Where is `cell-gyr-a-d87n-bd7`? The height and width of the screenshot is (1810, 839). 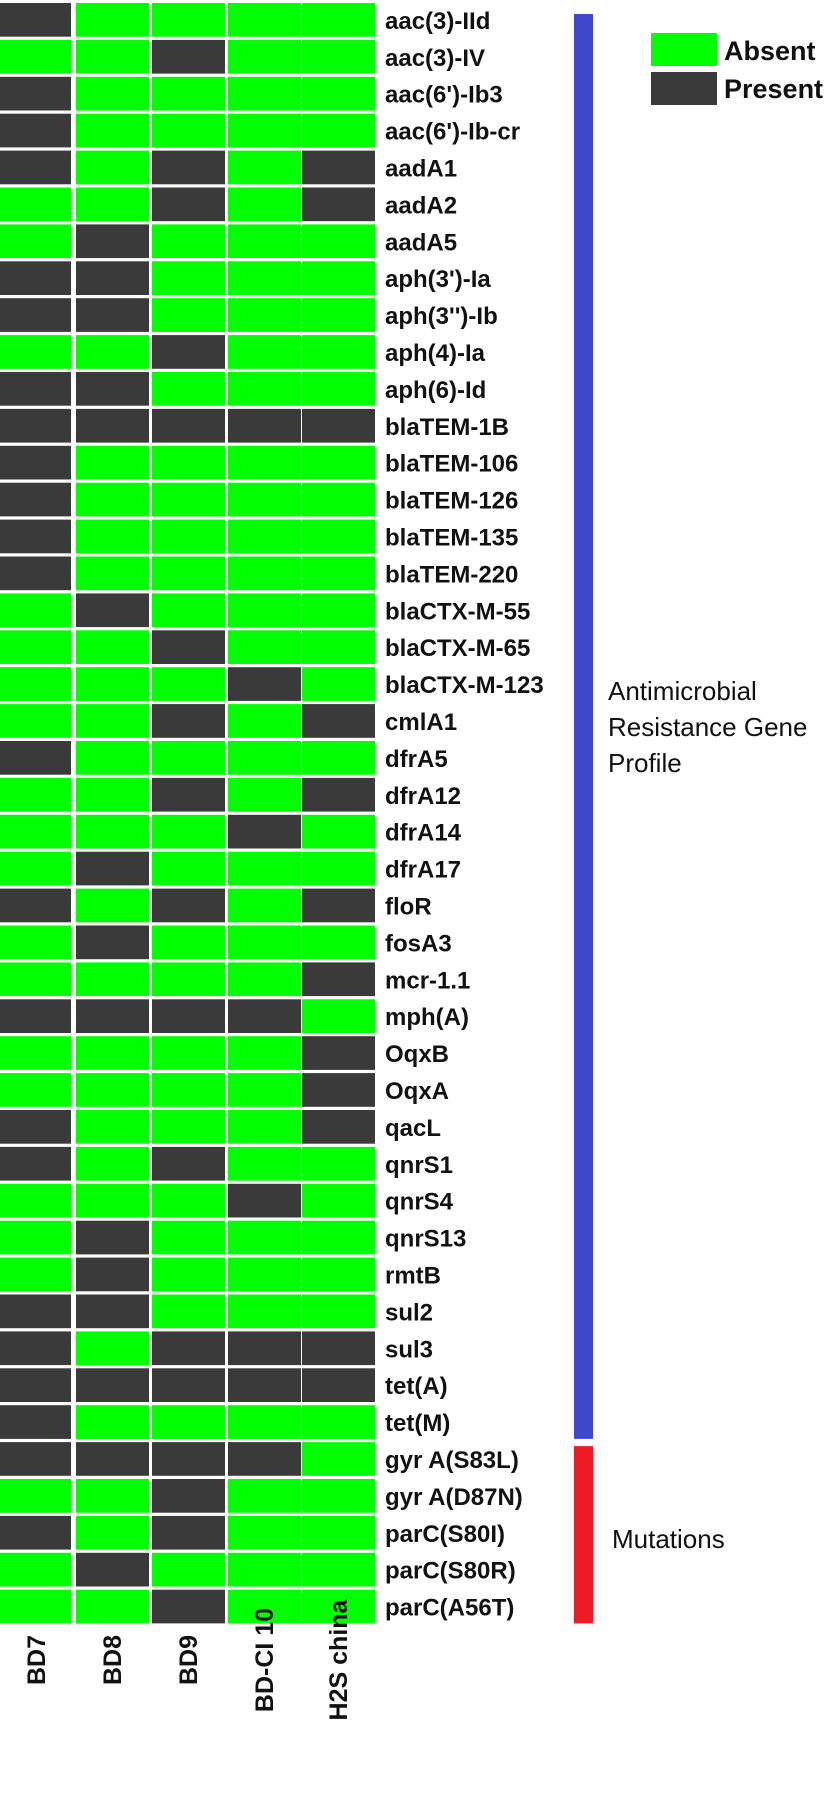
cell-gyr-a-d87n-bd7 is located at coordinates (35, 1496).